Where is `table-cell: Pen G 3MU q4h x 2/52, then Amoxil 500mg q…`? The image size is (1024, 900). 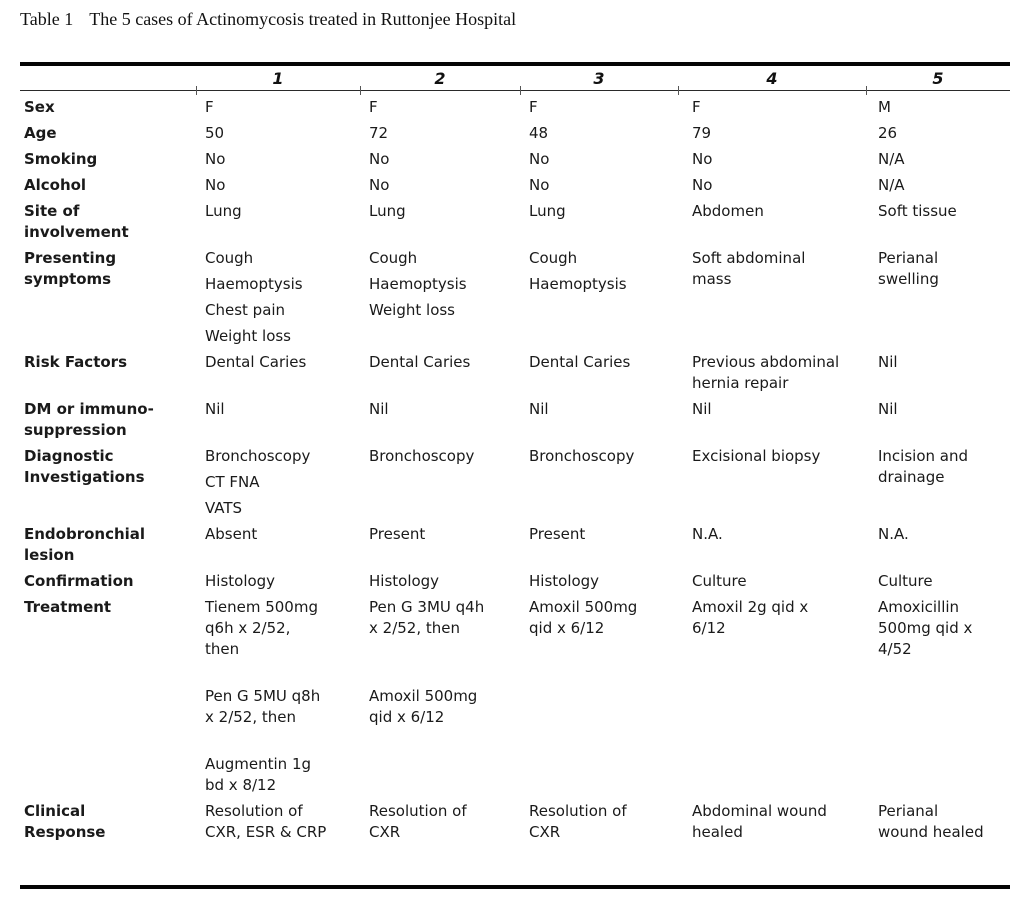
table-cell: Pen G 3MU q4h x 2/52, then Amoxil 500mg q… is located at coordinates (440, 696).